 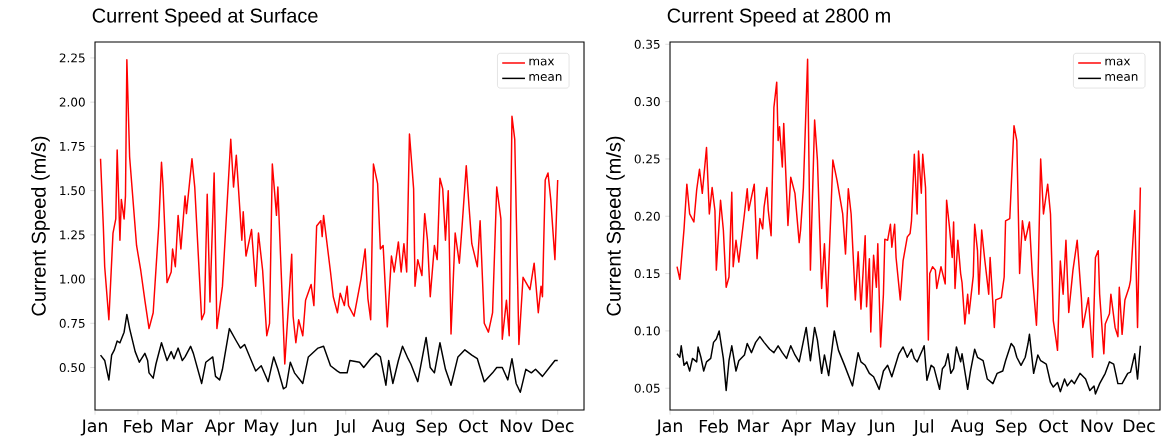 What do you see at coordinates (647, 159) in the screenshot?
I see `y-tick-label: 0.25` at bounding box center [647, 159].